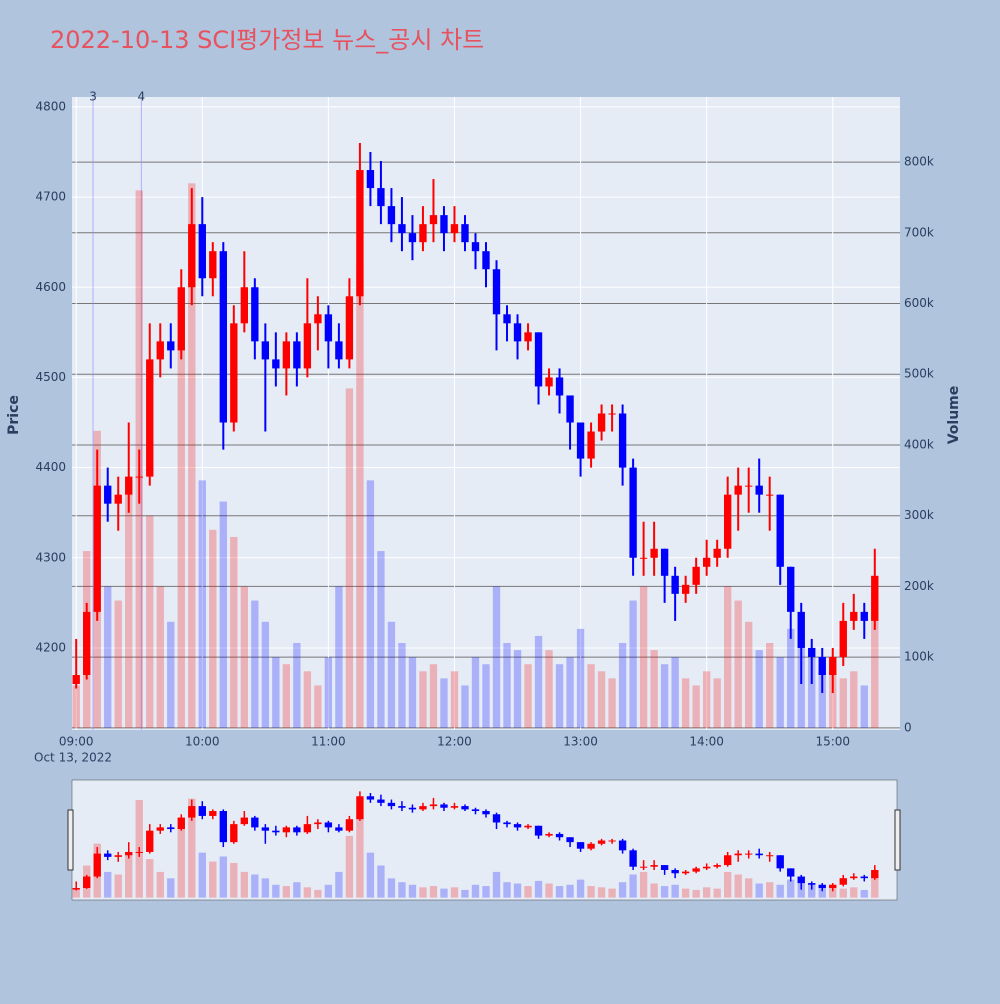 The width and height of the screenshot is (1000, 1004). I want to click on y2-tick-label: 500k, so click(919, 374).